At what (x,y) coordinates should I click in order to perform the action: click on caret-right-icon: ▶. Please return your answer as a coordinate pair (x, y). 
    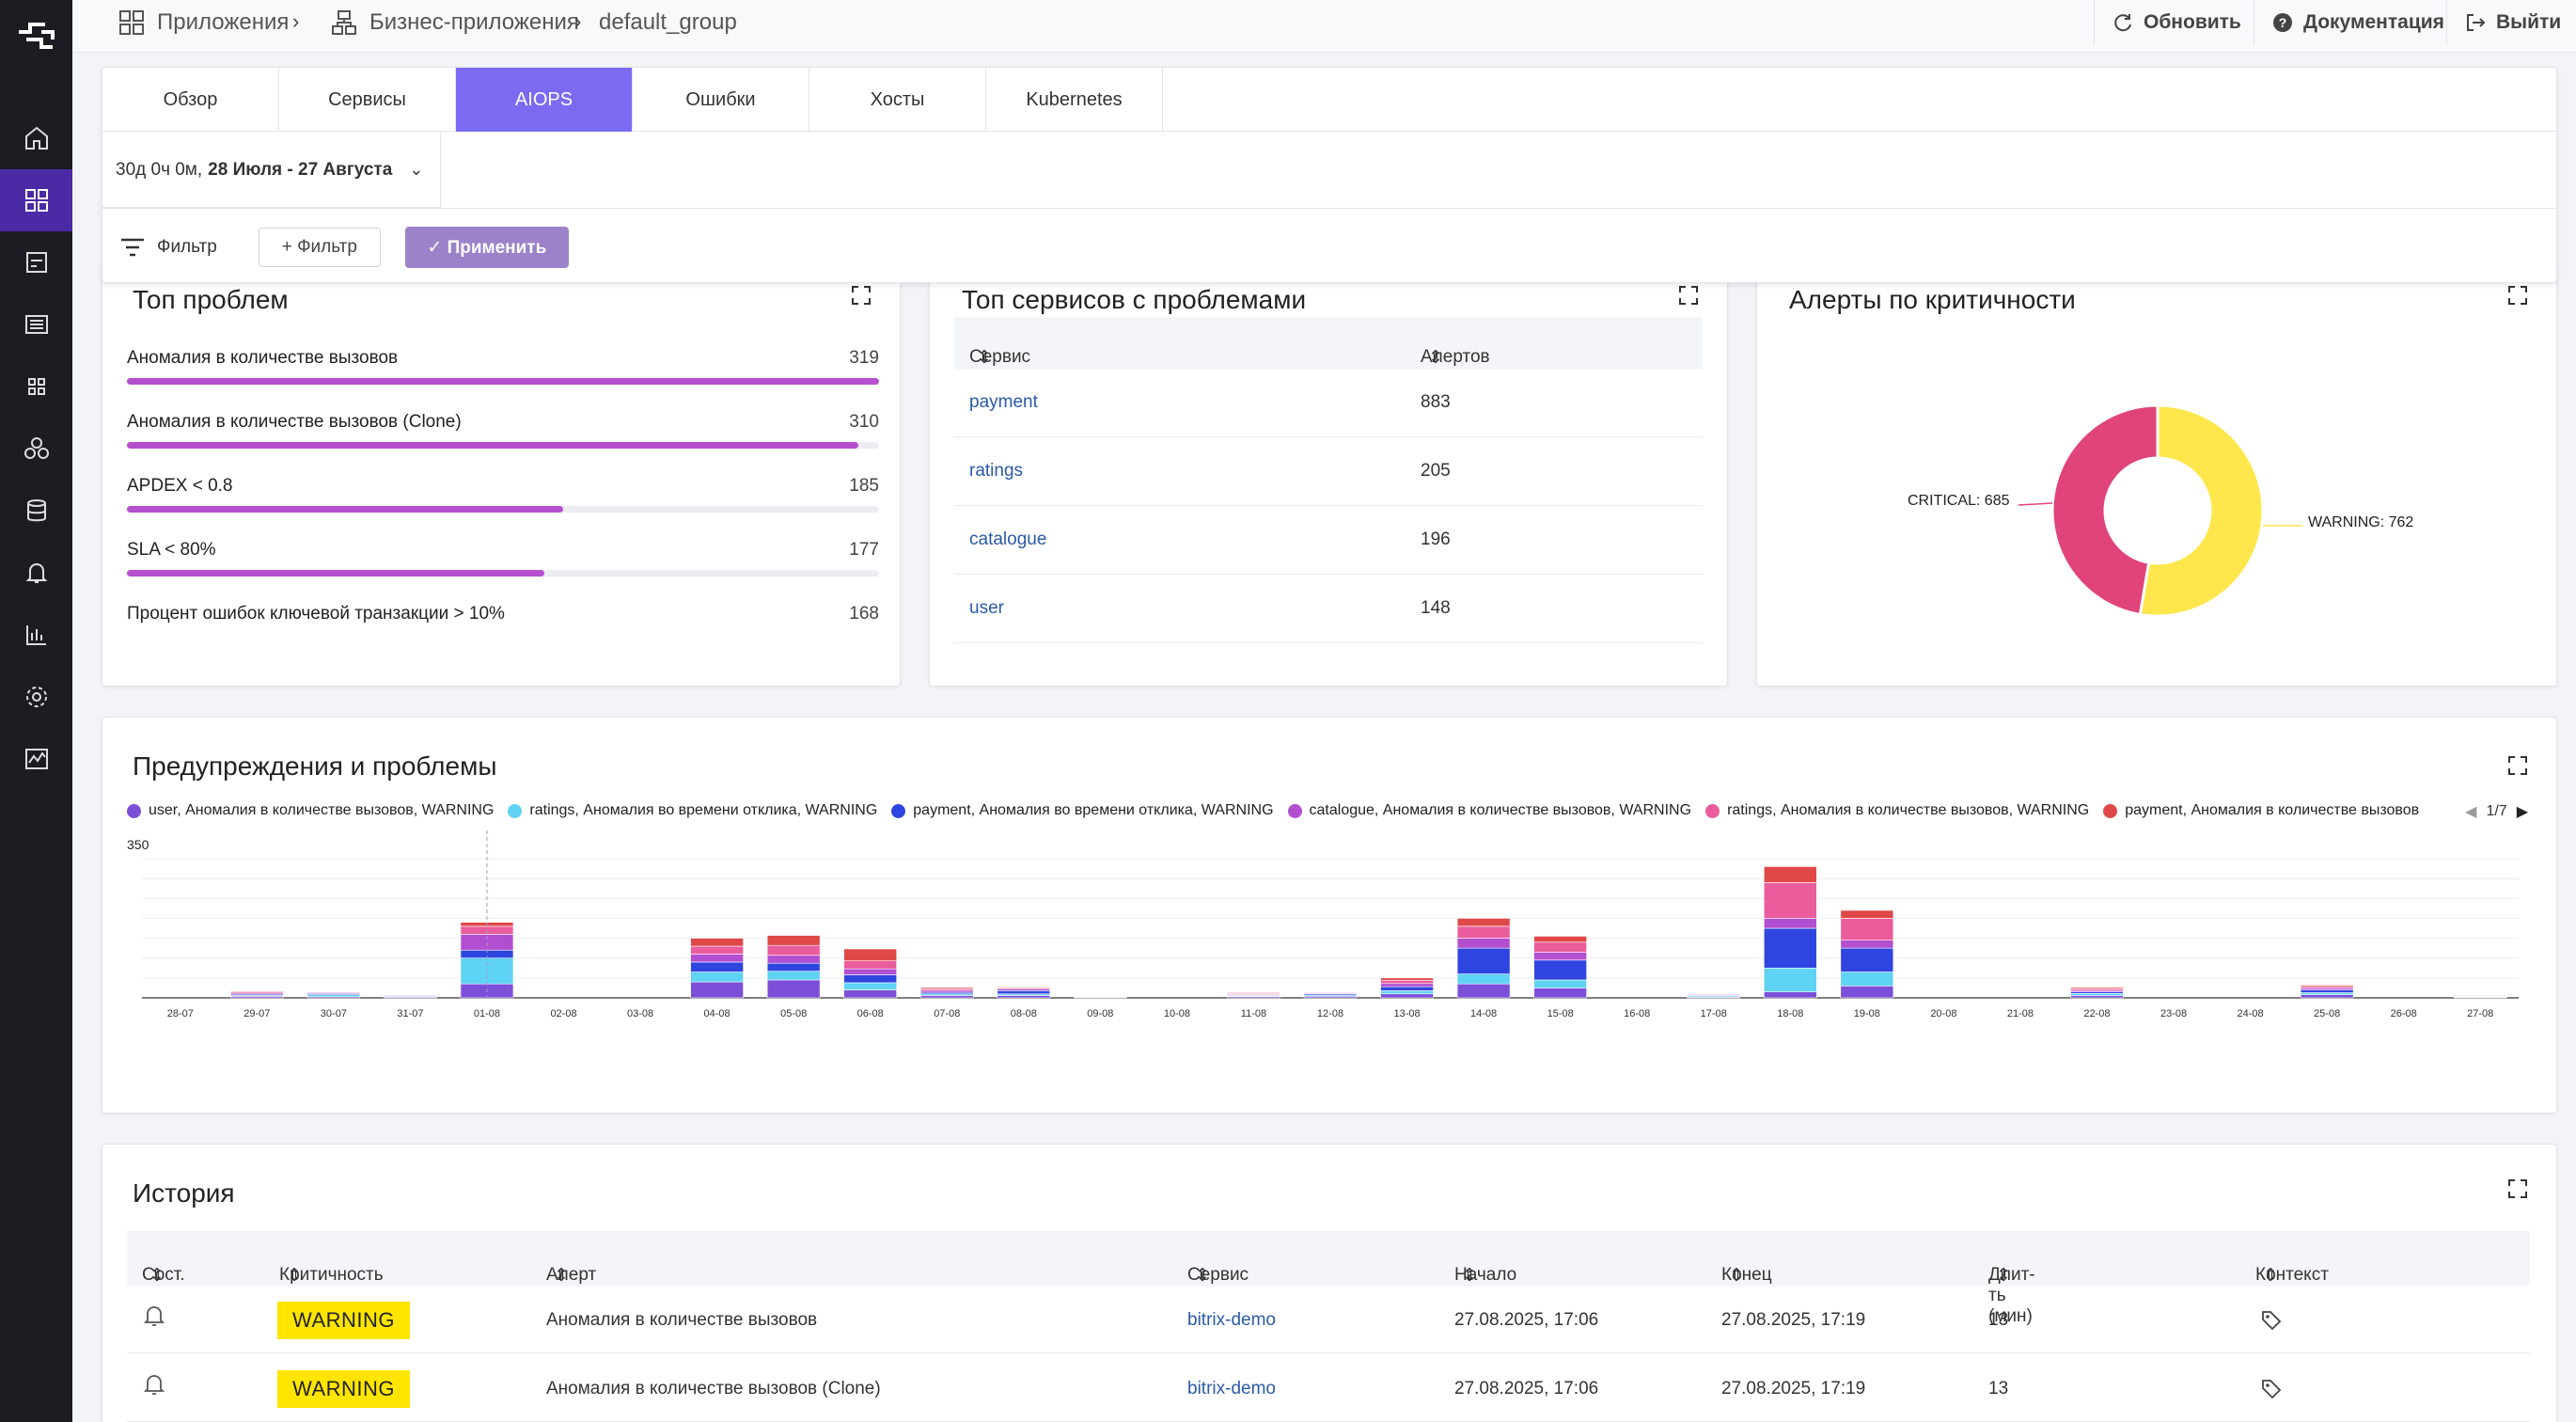
    Looking at the image, I should click on (2522, 812).